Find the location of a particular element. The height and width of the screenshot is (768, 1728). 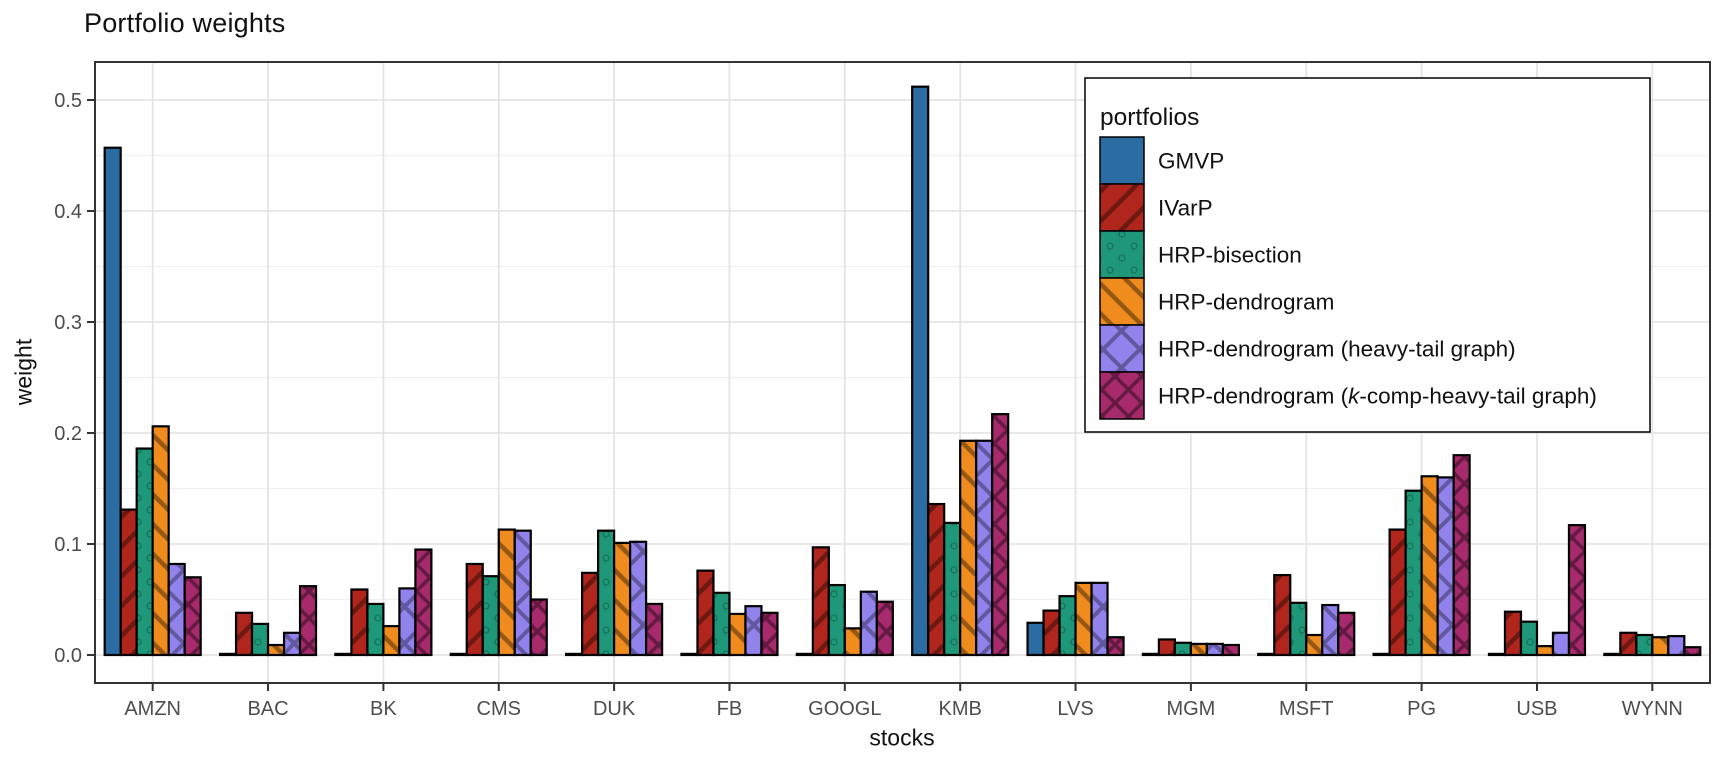

x-tick-label: AMZN is located at coordinates (152, 709).